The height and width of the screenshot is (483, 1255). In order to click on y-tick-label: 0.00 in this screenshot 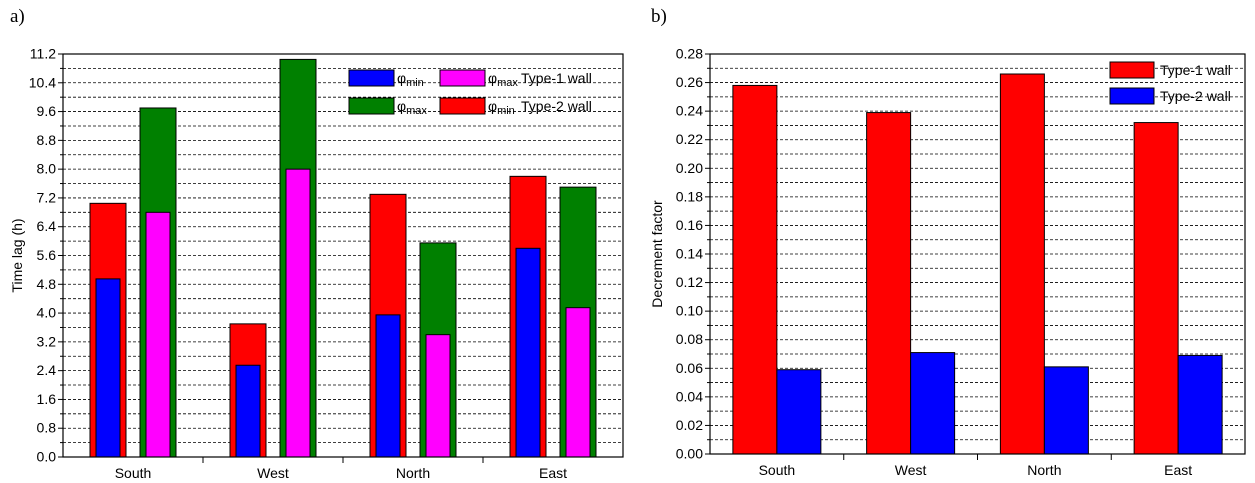, I will do `click(689, 454)`.